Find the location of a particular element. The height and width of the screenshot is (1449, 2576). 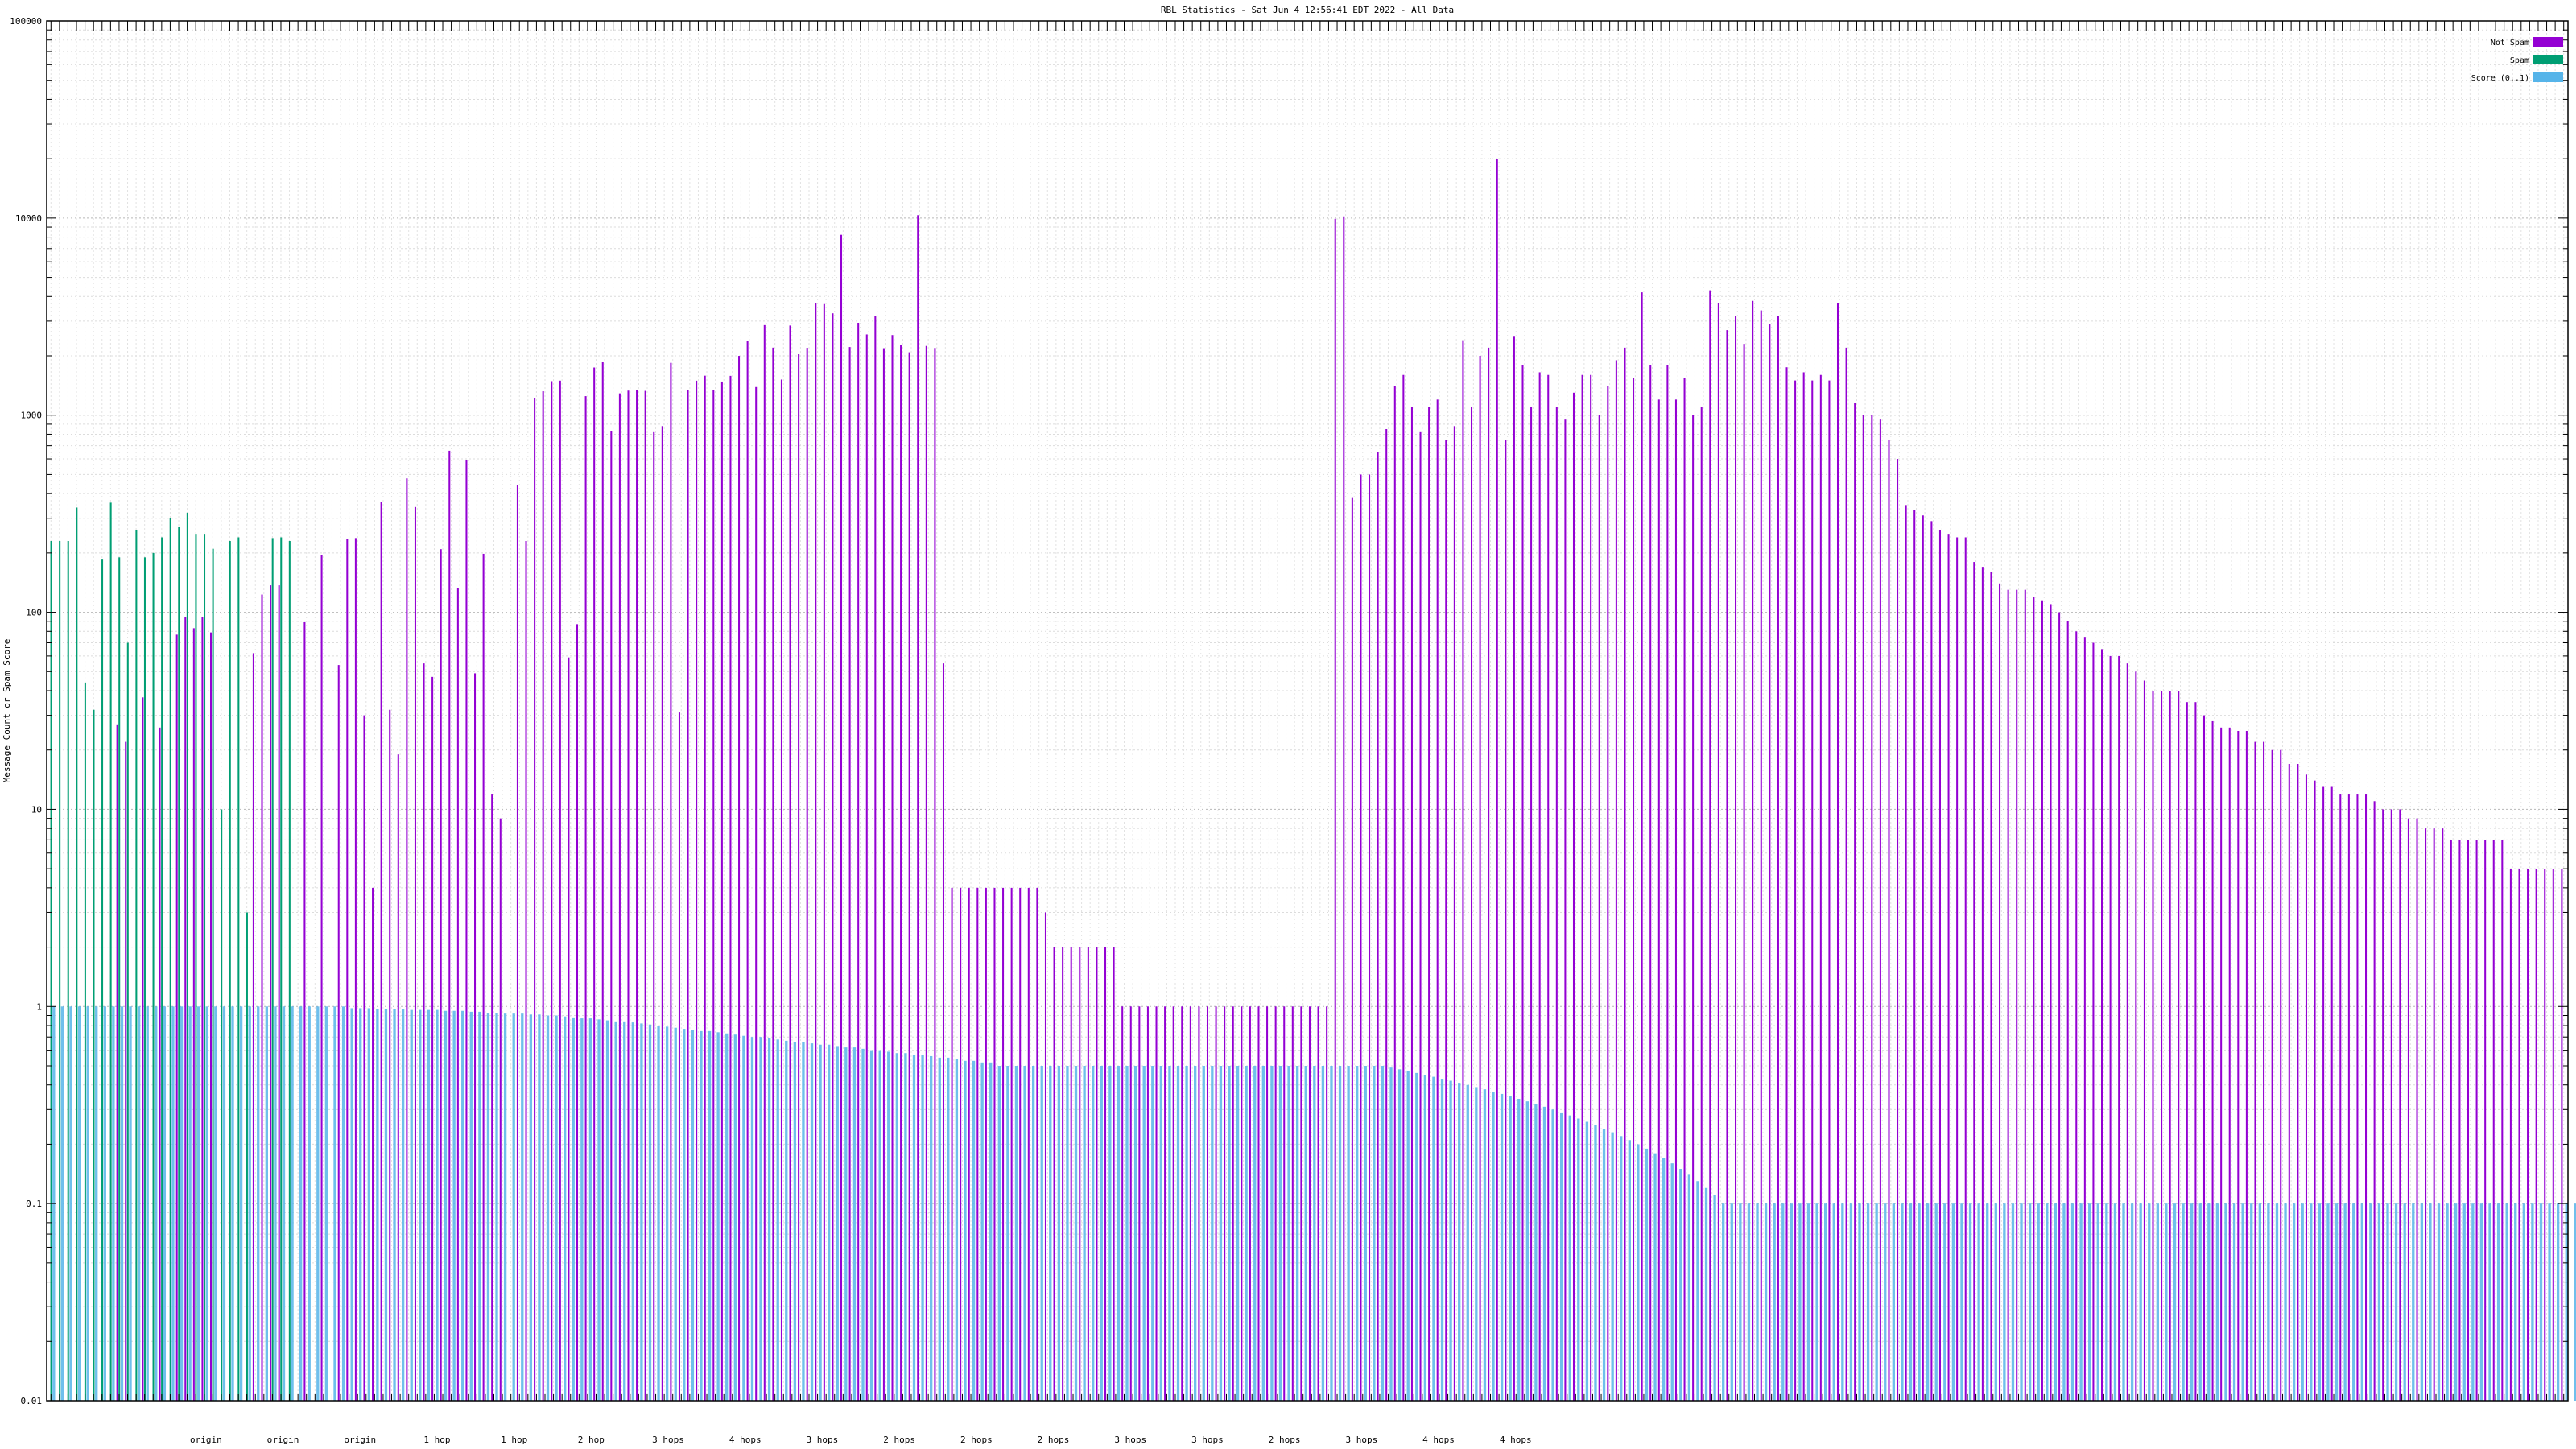

bar-score-0-1--240 is located at coordinates (2097, 1302).